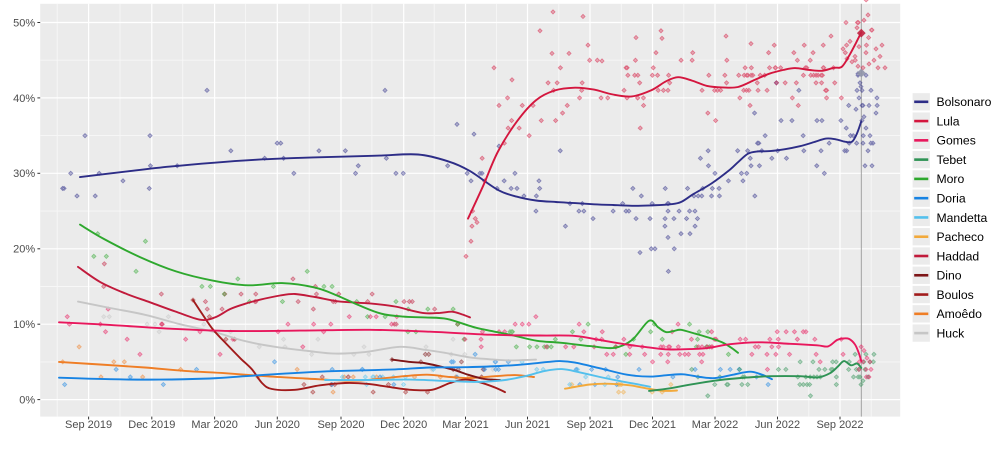  I want to click on svg-text: Dec 2021, so click(652, 425).